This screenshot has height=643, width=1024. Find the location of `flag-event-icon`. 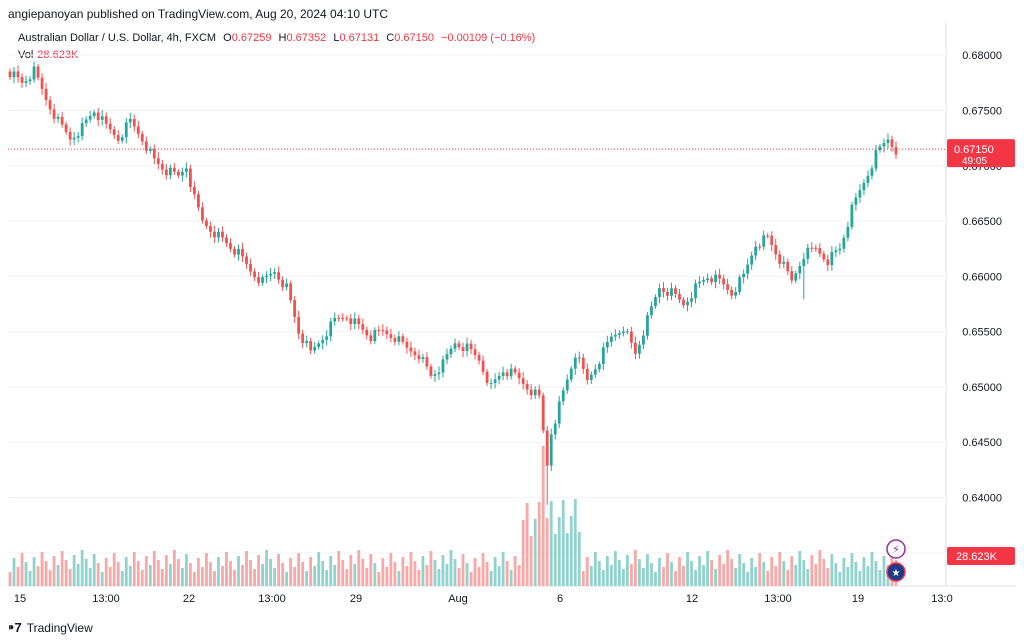

flag-event-icon is located at coordinates (896, 572).